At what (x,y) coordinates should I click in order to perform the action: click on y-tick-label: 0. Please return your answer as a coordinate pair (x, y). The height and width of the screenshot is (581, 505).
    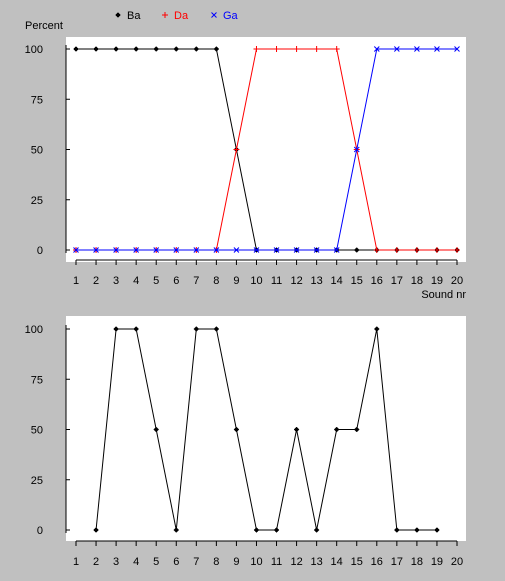
    Looking at the image, I should click on (40, 251).